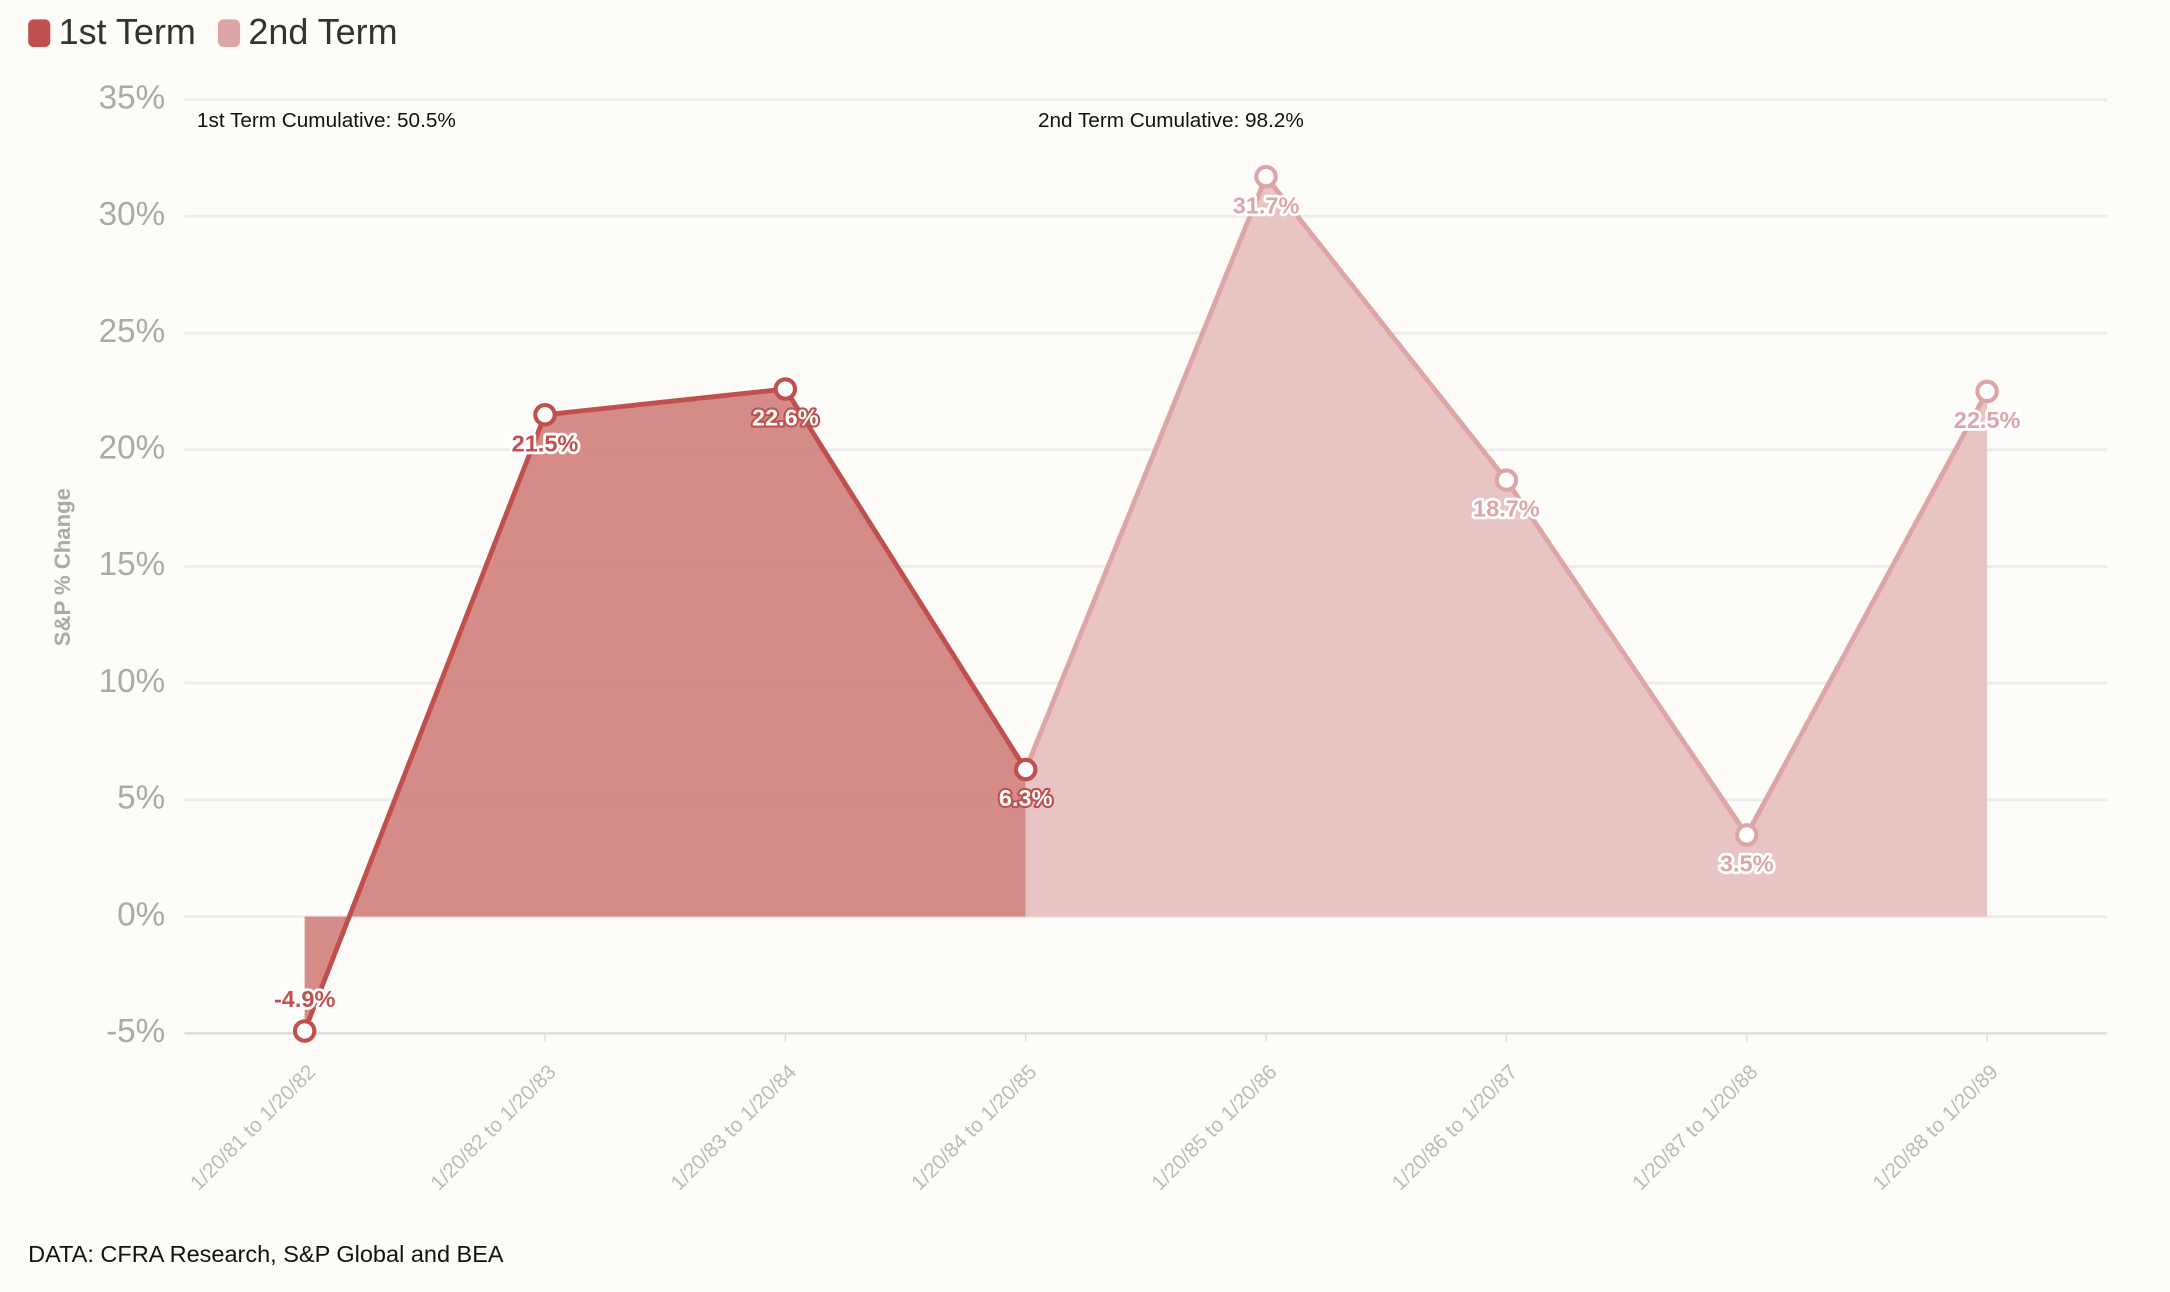  Describe the element at coordinates (127, 31) in the screenshot. I see `legend-label: 1st Term` at that location.